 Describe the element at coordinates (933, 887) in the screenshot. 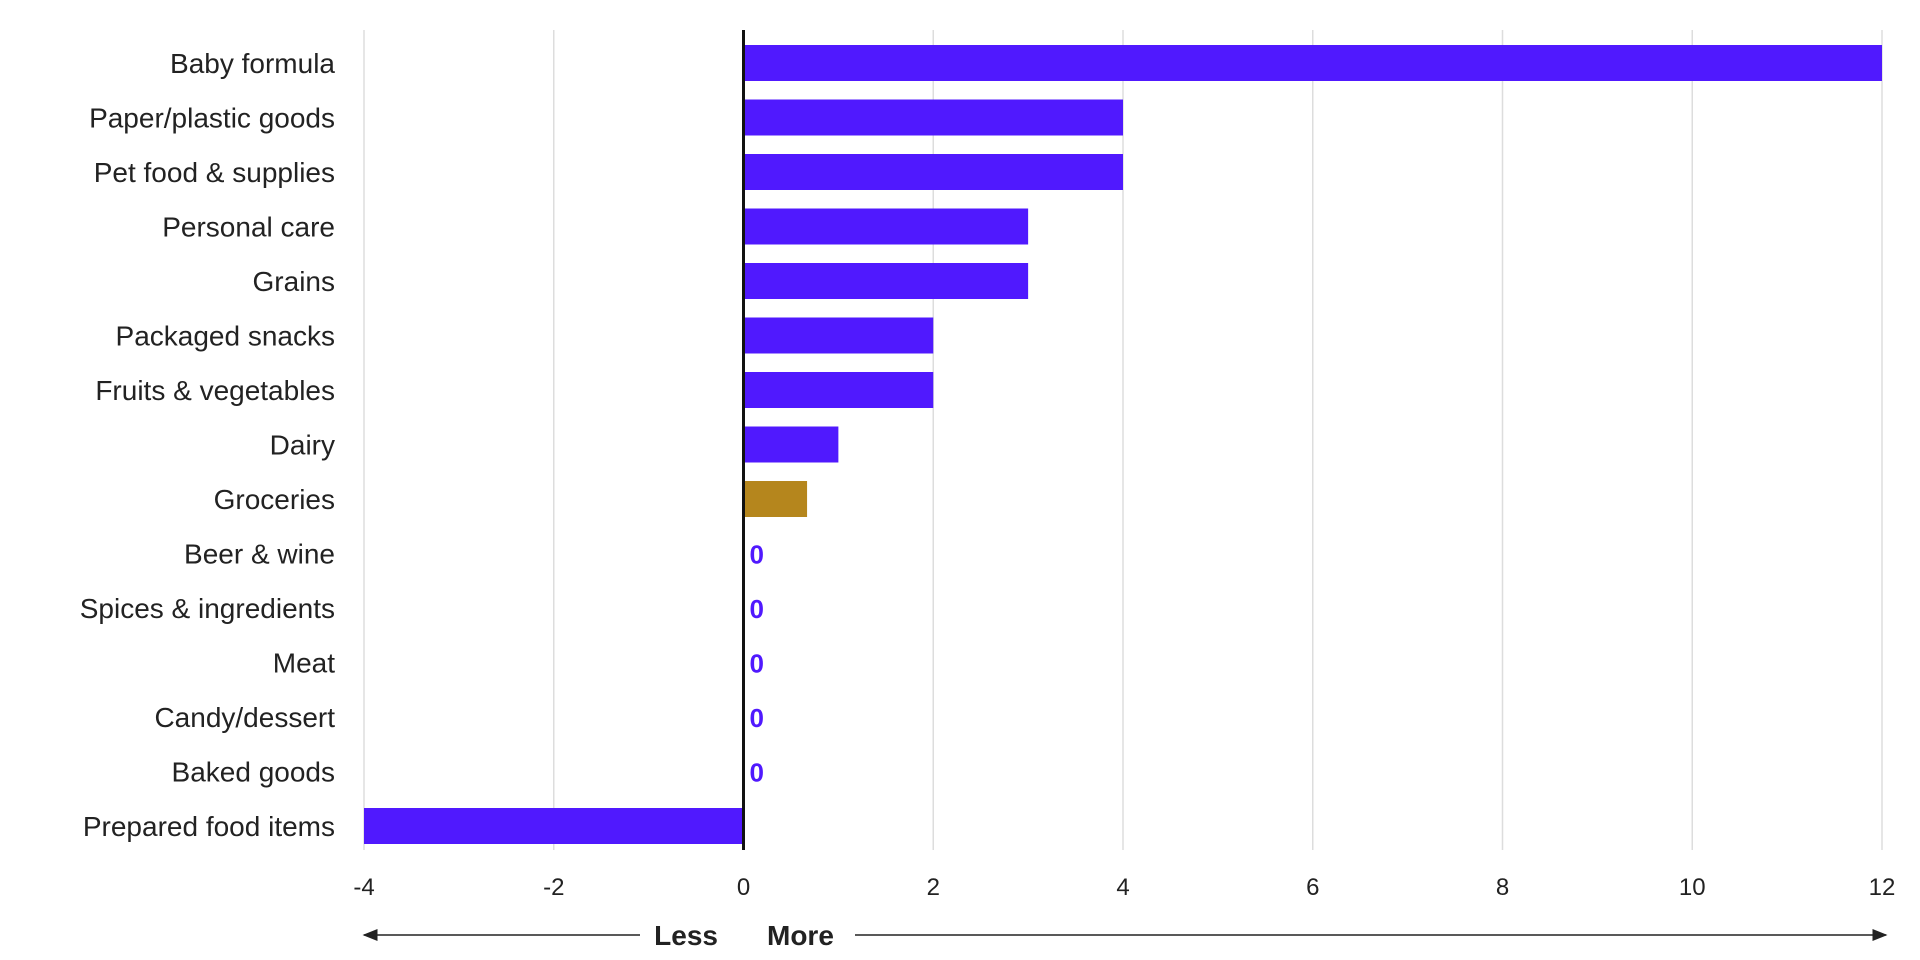

I see `x-tick-label: 2` at that location.